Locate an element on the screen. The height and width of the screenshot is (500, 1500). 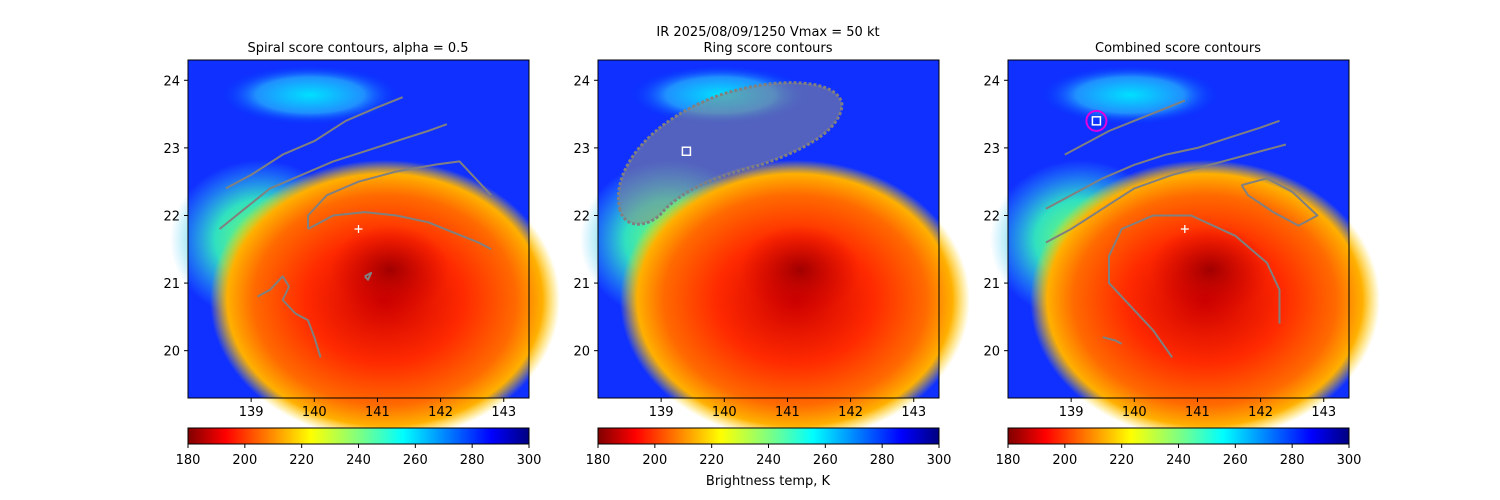
figure-suptitle: IR 2025/08/09/1250 Vmax = 50 kt is located at coordinates (767, 32).